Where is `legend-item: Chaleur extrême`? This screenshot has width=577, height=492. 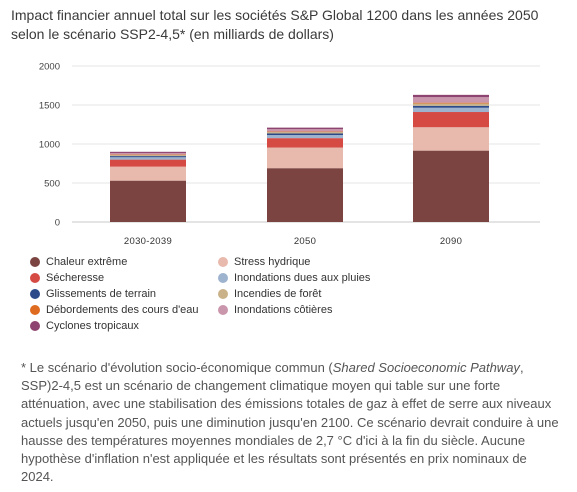 legend-item: Chaleur extrême is located at coordinates (78, 262).